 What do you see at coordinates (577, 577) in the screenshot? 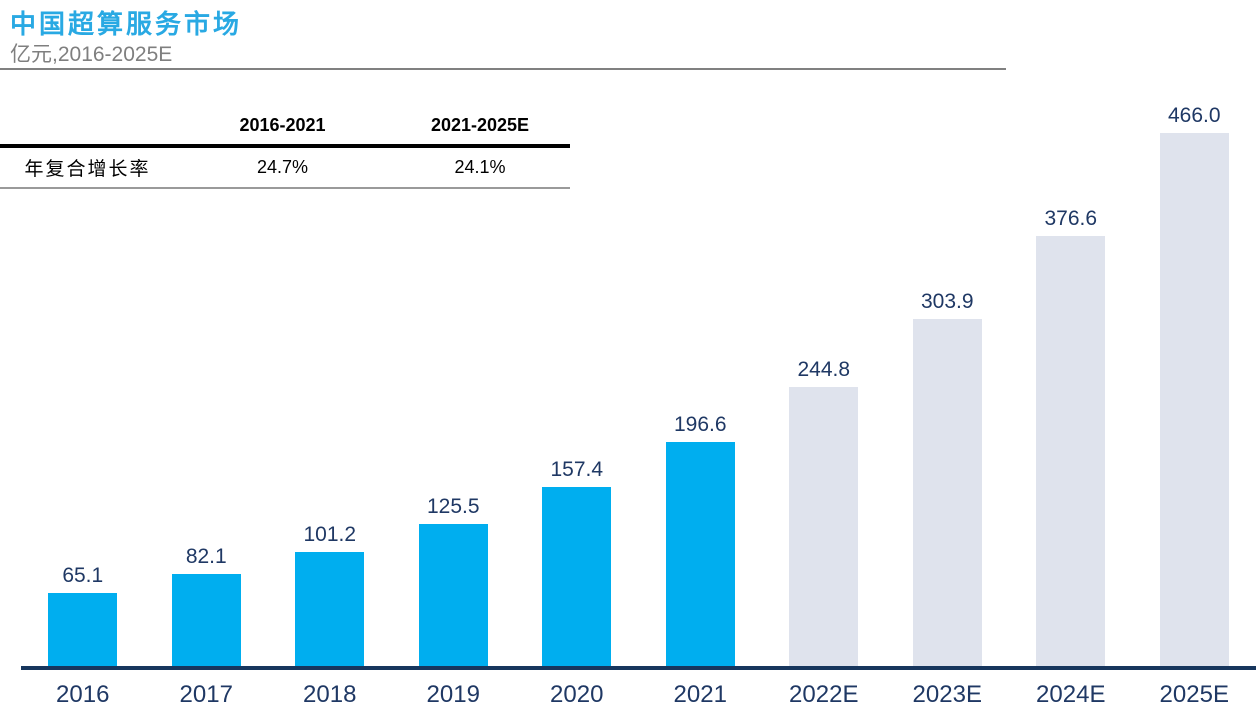
I see `bar-2020` at bounding box center [577, 577].